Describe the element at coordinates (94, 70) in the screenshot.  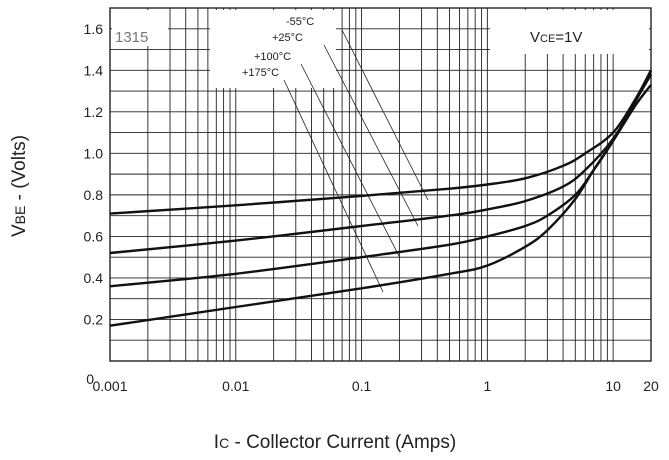
I see `y-tick-label-7: 1.4` at that location.